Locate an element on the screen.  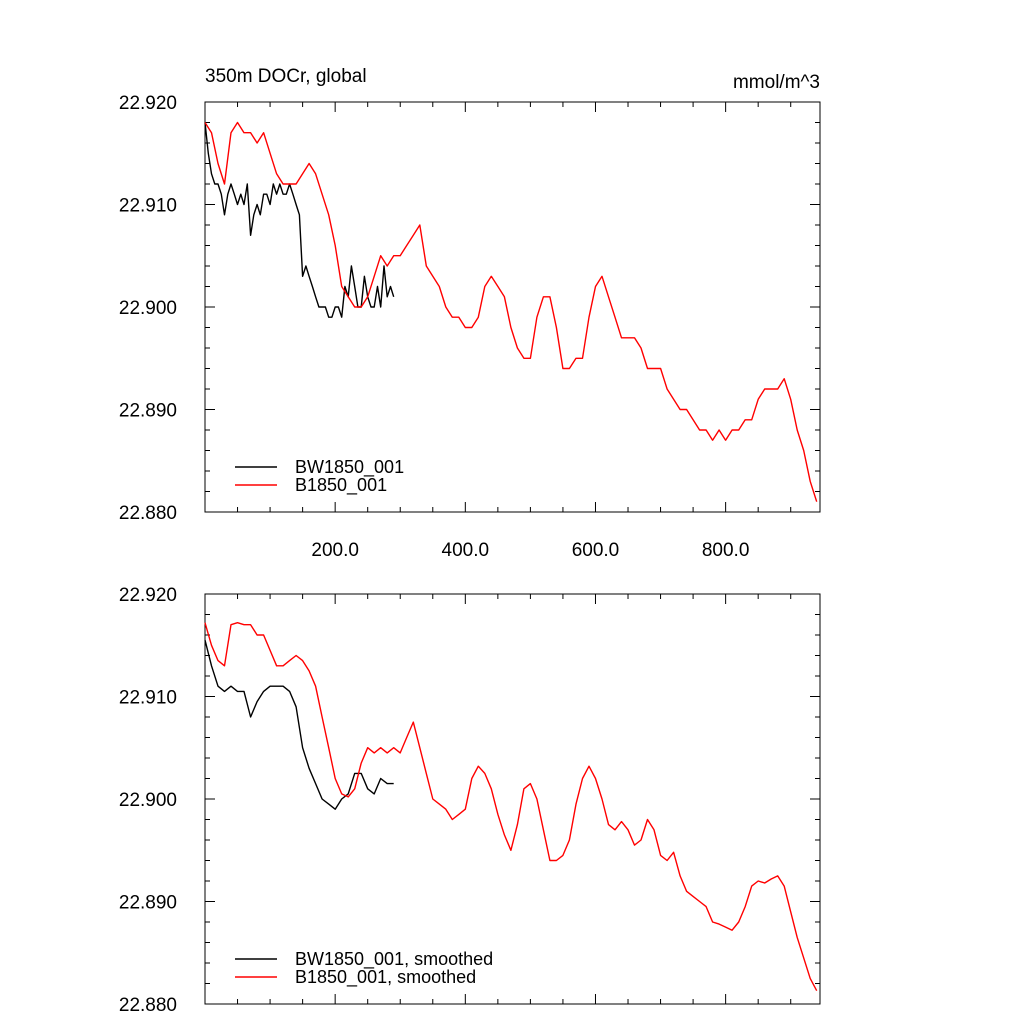
x-tick-label: 600.0 is located at coordinates (596, 550).